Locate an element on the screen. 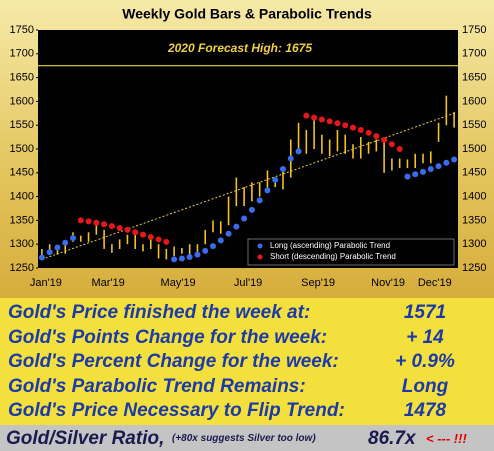 This screenshot has width=494, height=451. y2-tick-label: 1650 is located at coordinates (474, 78).